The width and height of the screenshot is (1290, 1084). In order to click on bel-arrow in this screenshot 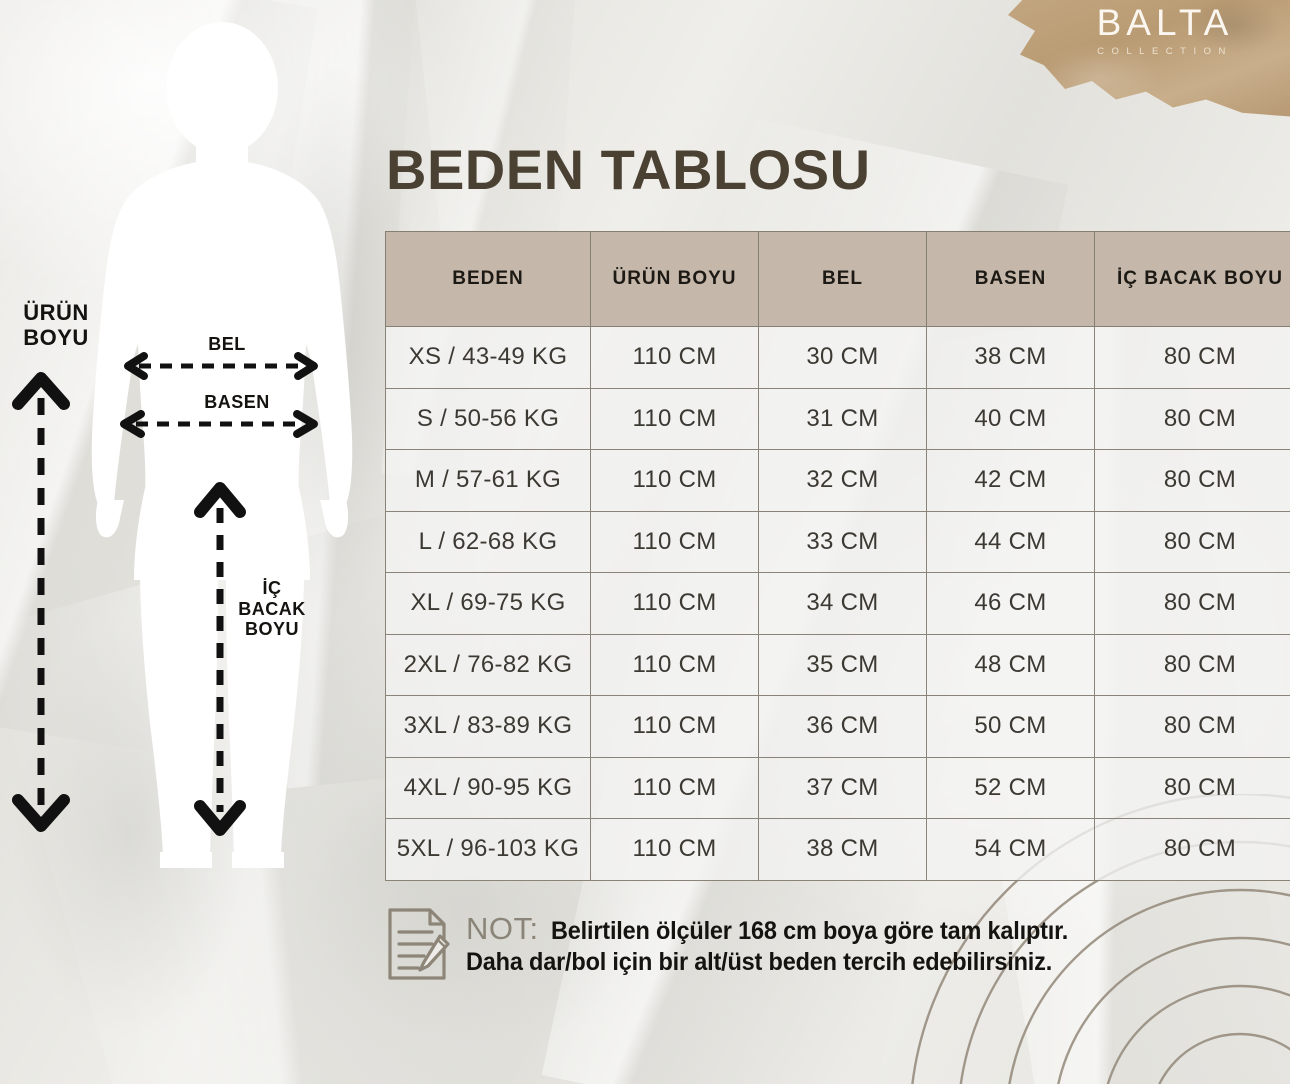, I will do `click(221, 366)`.